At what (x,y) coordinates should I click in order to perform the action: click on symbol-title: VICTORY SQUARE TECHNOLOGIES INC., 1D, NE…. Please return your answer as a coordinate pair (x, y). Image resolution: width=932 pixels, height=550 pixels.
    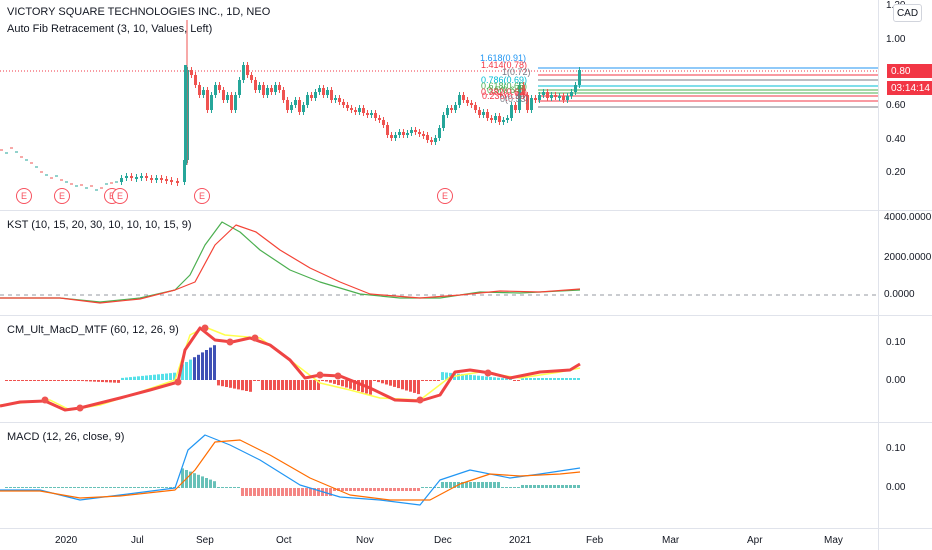
    Looking at the image, I should click on (139, 12).